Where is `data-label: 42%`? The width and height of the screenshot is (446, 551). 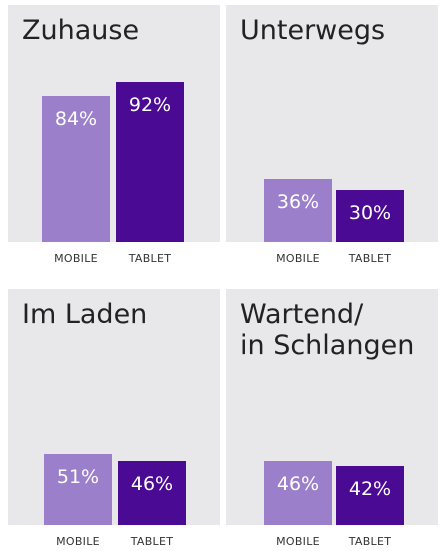
data-label: 42% is located at coordinates (370, 489).